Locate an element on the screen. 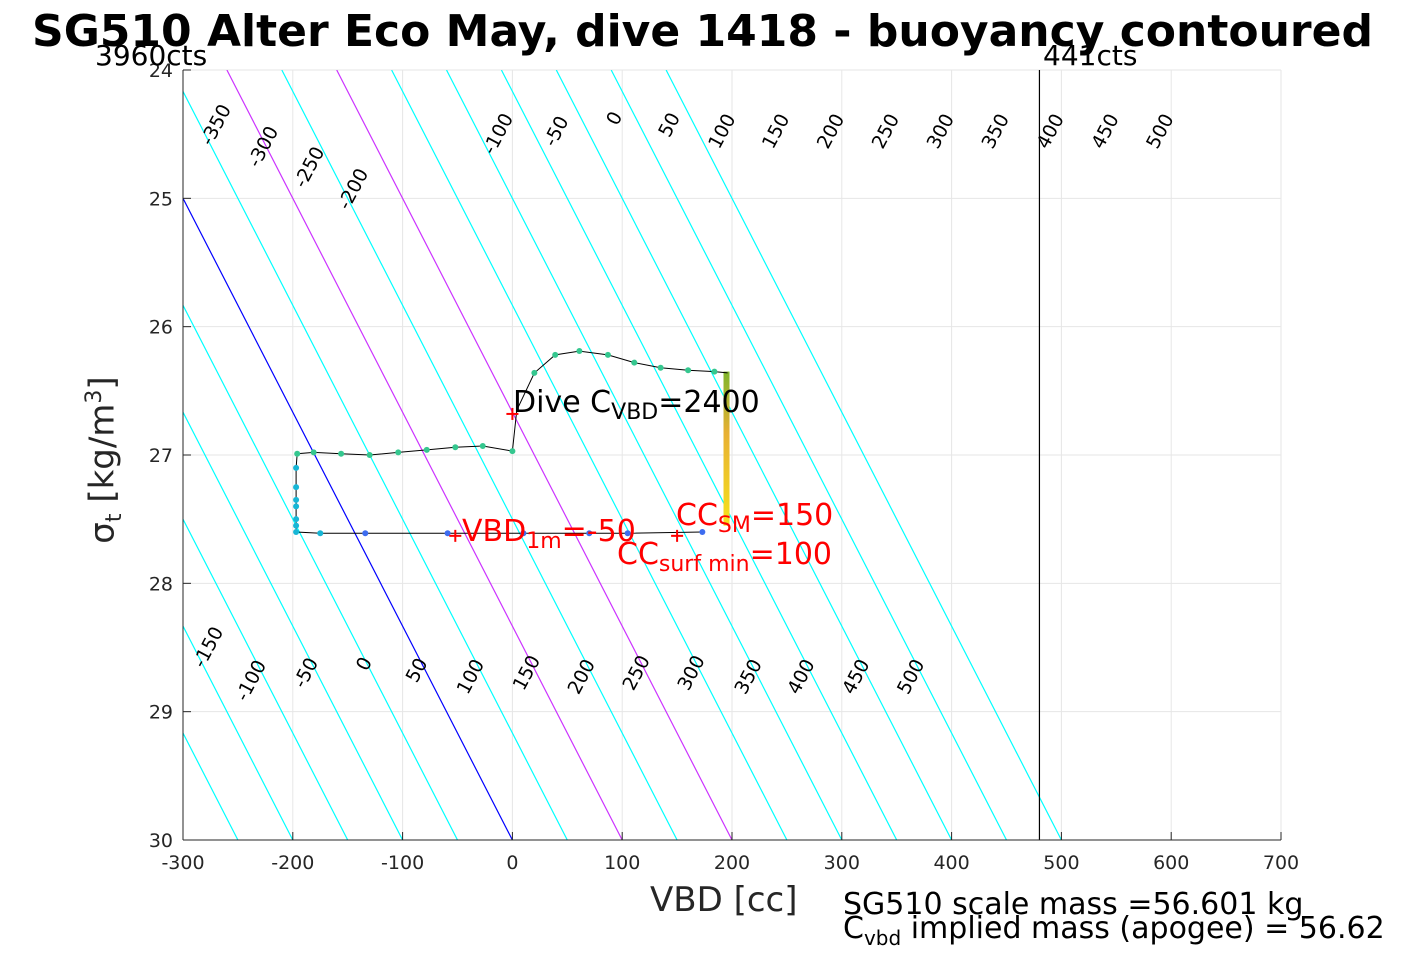  contour-label-top: 150 is located at coordinates (776, 131).